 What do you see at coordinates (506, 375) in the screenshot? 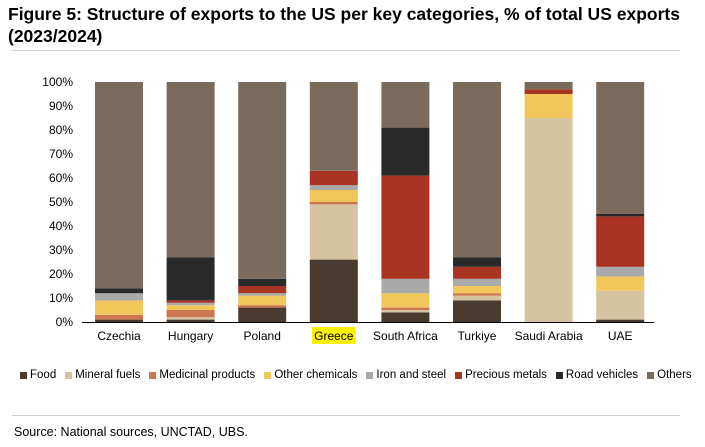
I see `legend-label: Precious metals` at bounding box center [506, 375].